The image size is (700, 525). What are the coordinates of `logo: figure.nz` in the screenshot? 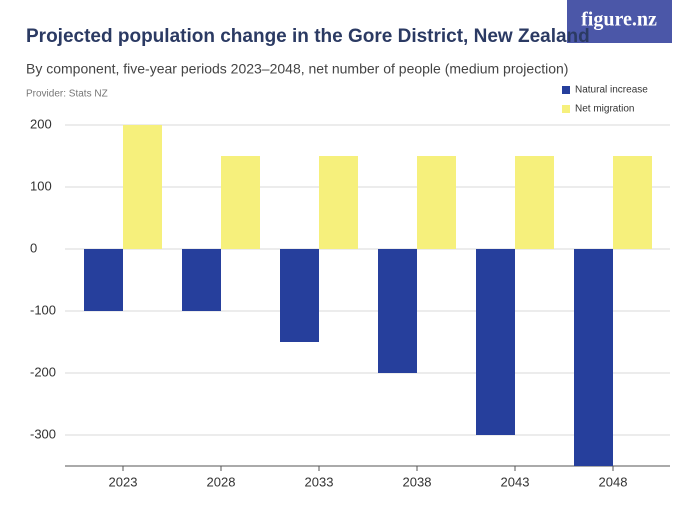 It's located at (619, 20).